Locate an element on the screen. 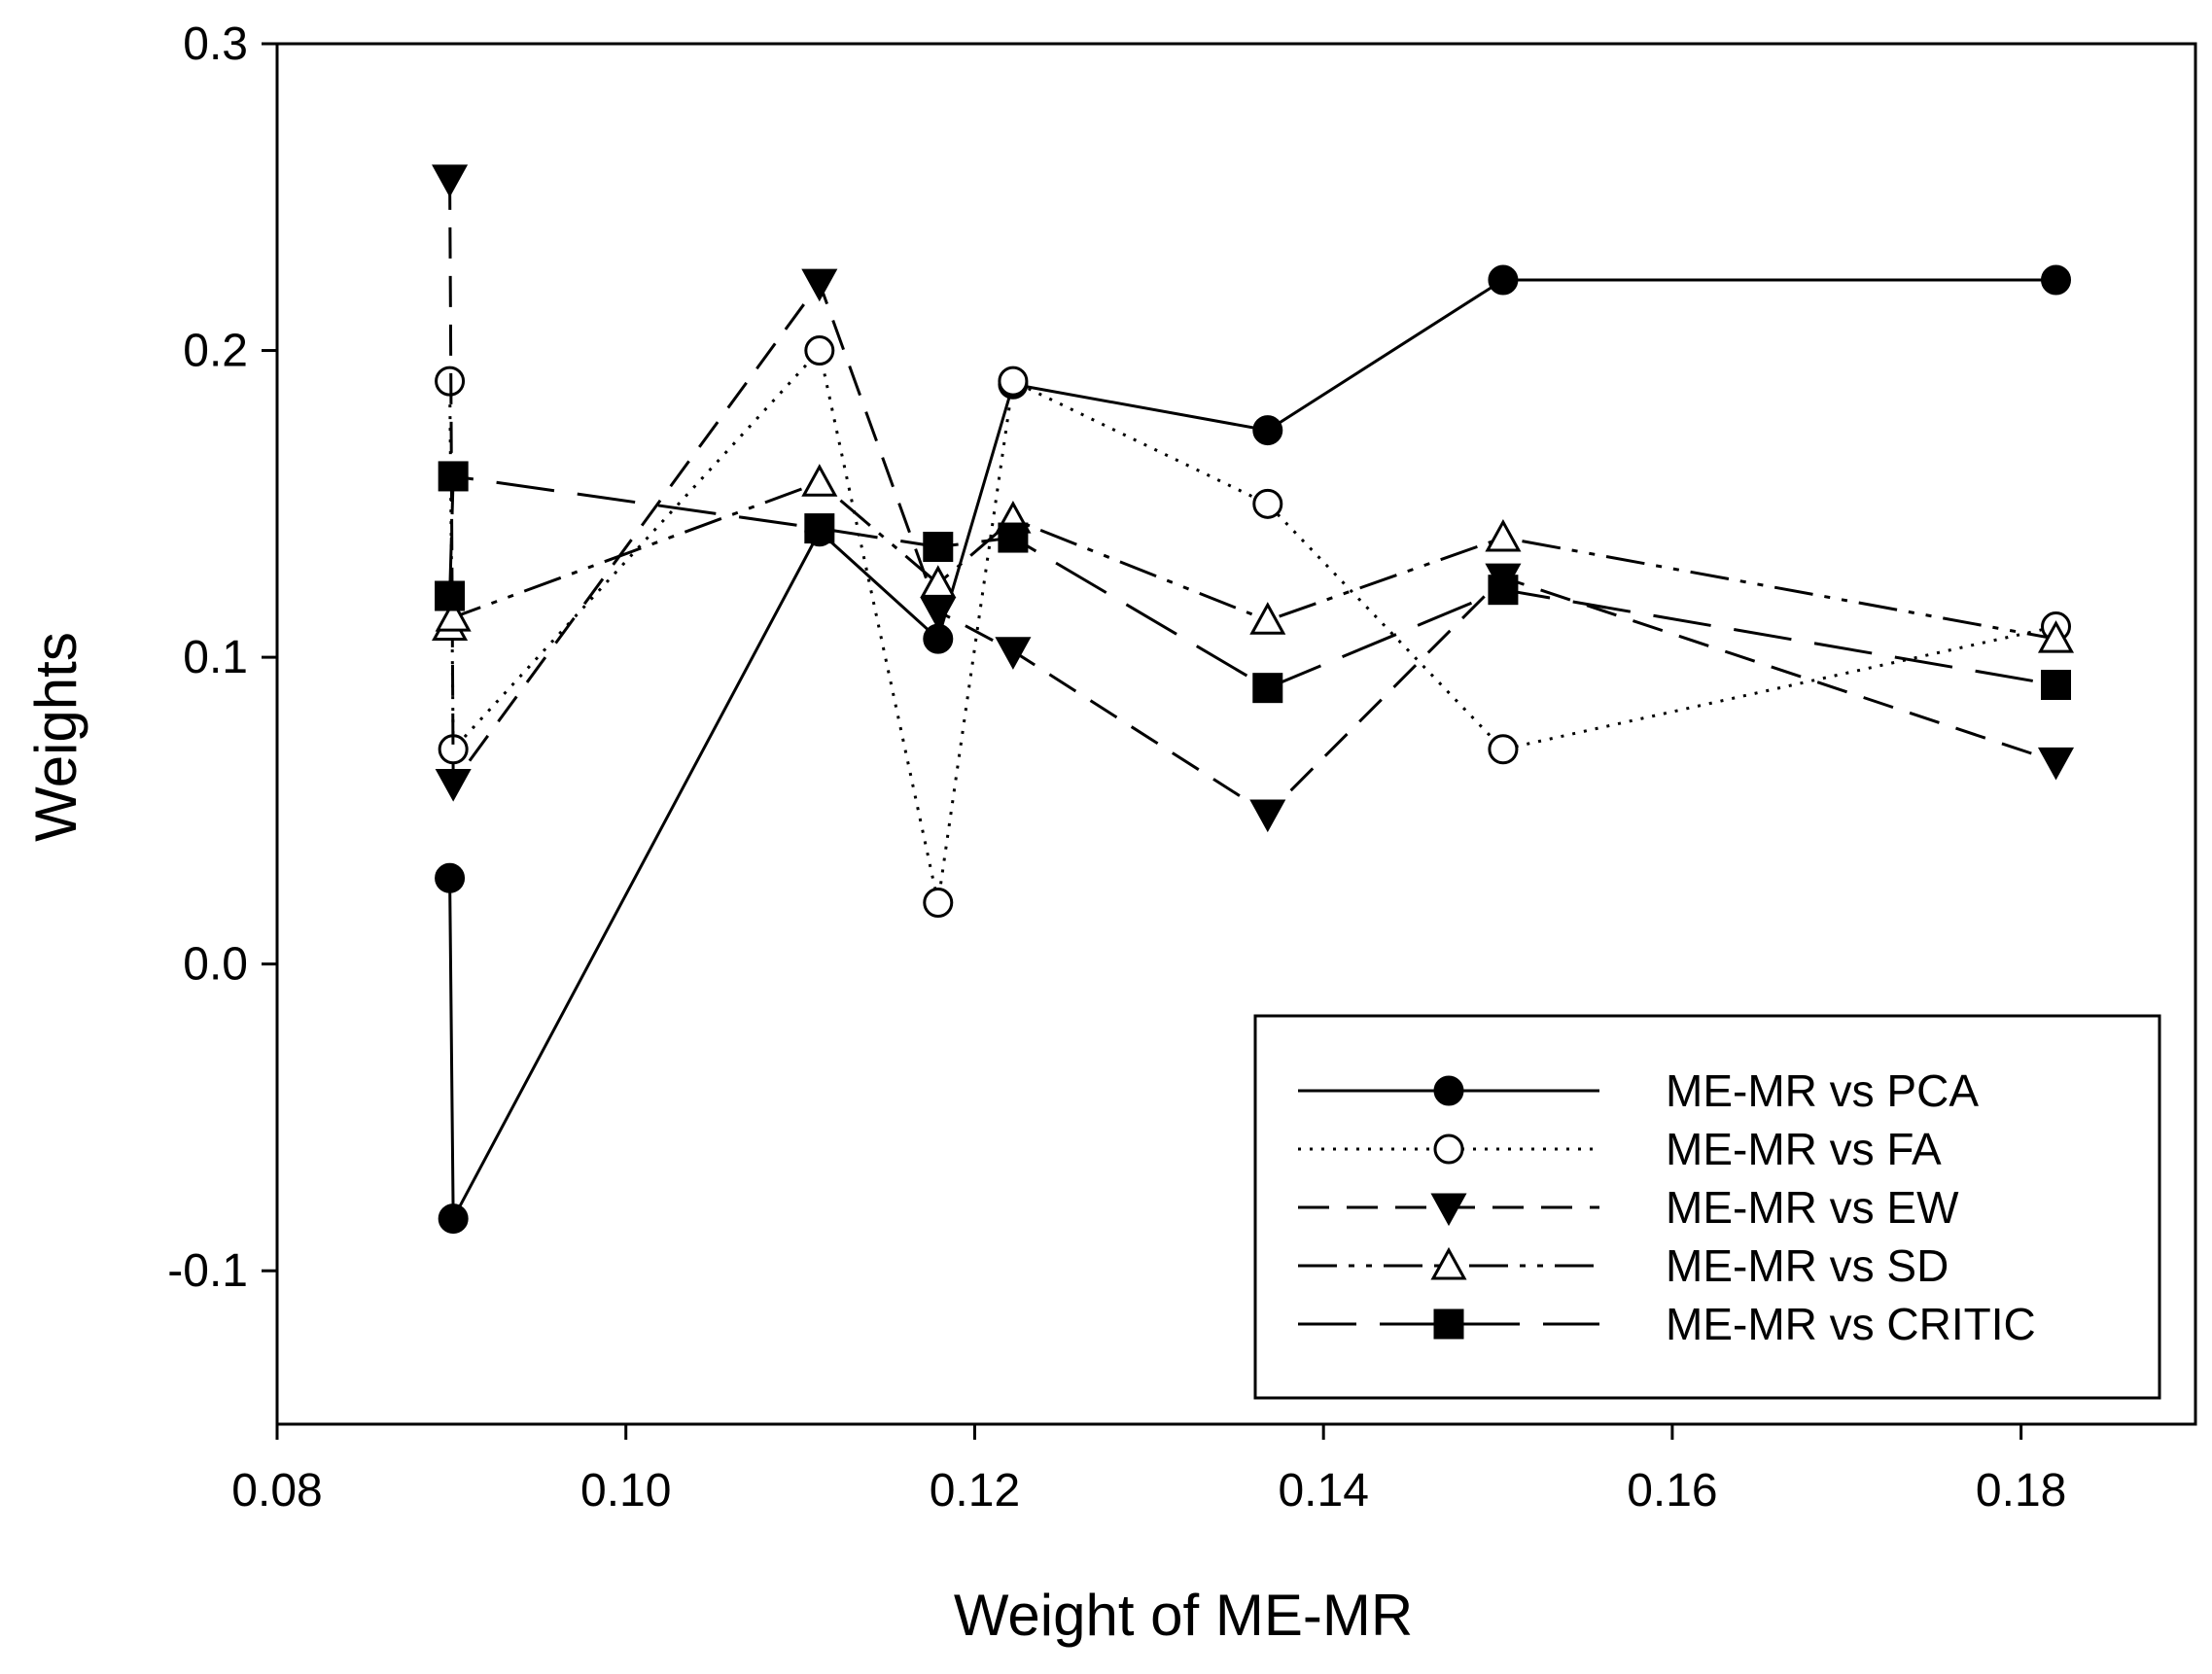 The image size is (2212, 1674). x-tick-label: 0.12 is located at coordinates (975, 1491).